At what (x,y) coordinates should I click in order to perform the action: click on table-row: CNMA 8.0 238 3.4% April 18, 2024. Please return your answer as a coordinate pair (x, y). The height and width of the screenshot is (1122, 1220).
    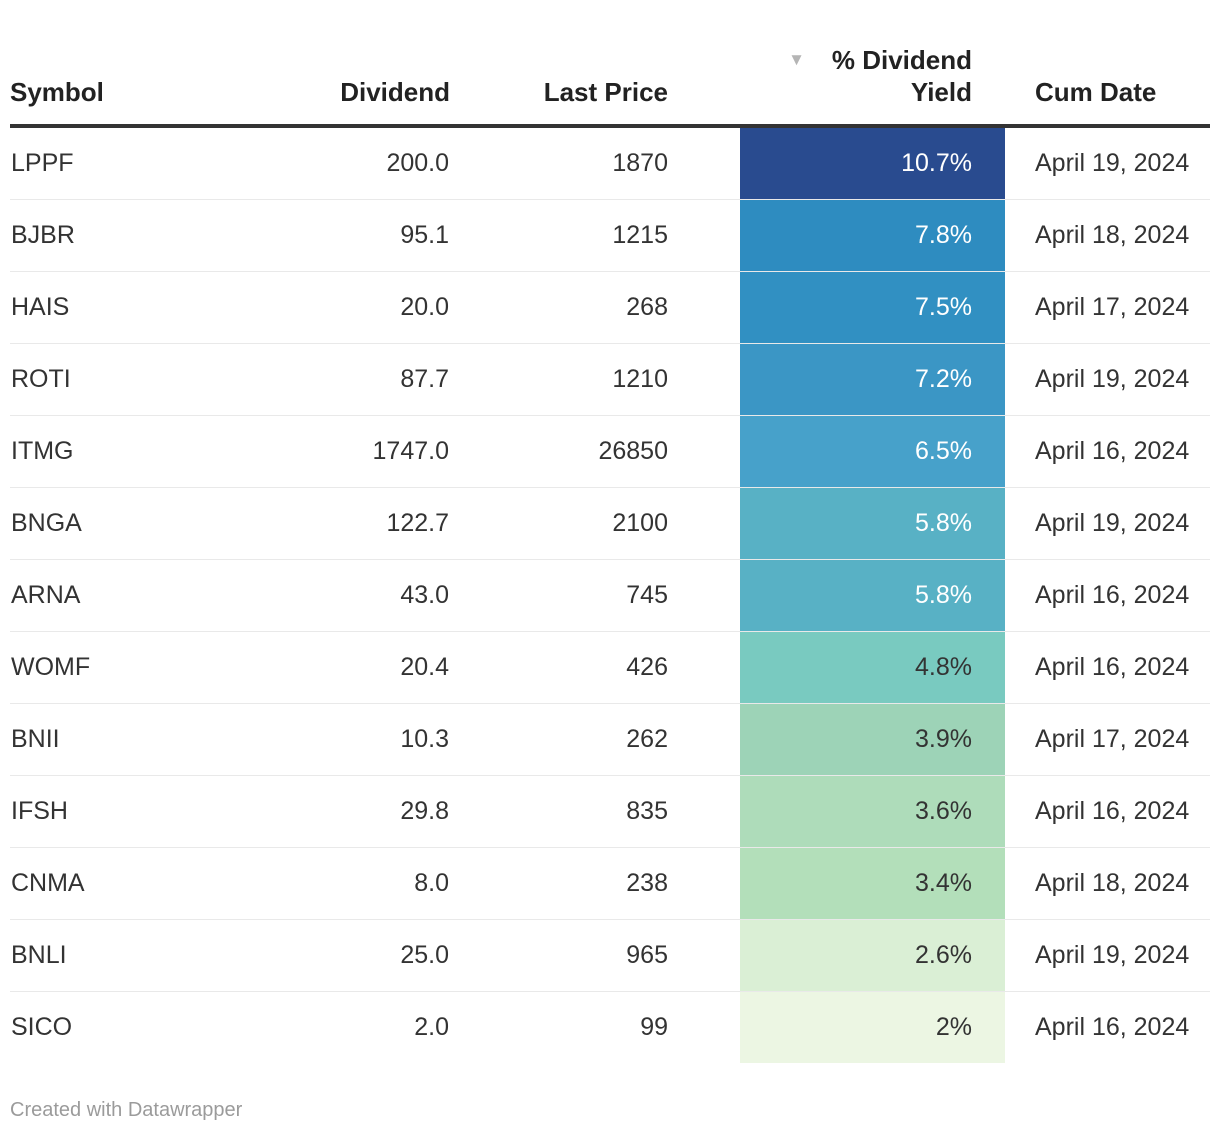
    Looking at the image, I should click on (610, 883).